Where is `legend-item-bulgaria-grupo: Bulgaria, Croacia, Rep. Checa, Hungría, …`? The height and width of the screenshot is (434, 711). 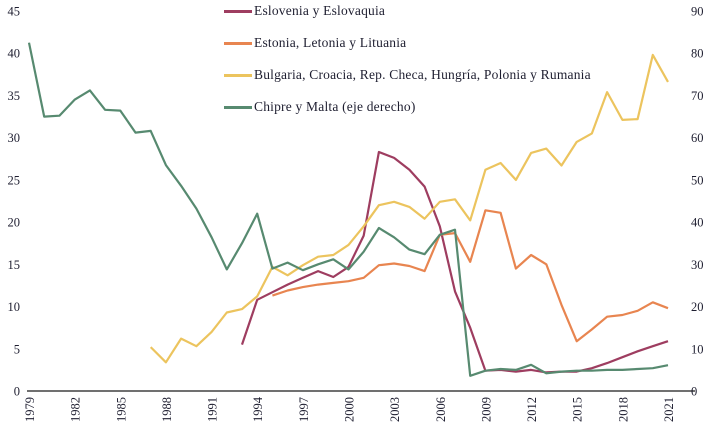
legend-item-bulgaria-grupo: Bulgaria, Croacia, Rep. Checa, Hungría, … is located at coordinates (407, 75).